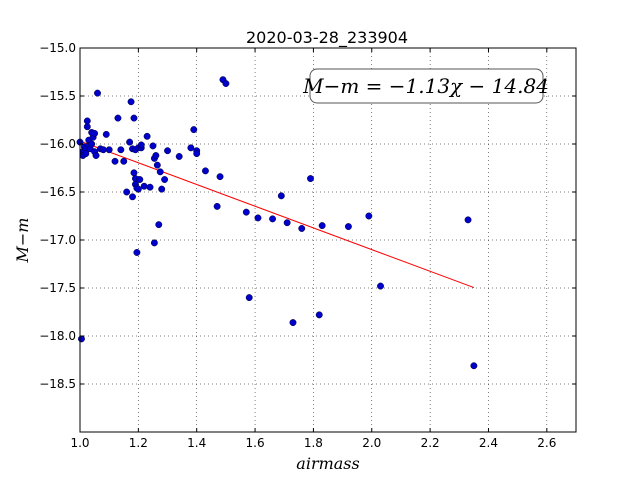 This screenshot has height=480, width=640. Describe the element at coordinates (57, 96) in the screenshot. I see `y-tick-label: −15.5` at that location.